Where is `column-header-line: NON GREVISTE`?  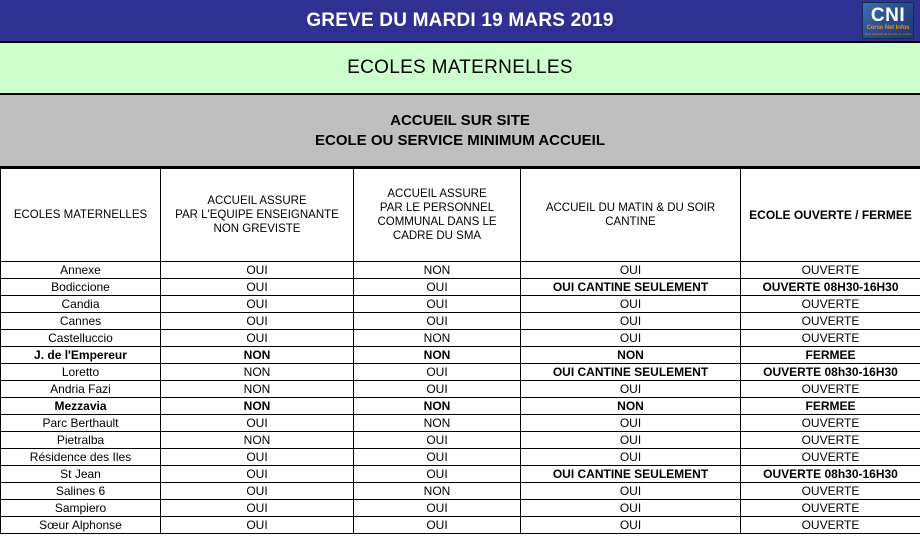
column-header-line: NON GREVISTE is located at coordinates (257, 229).